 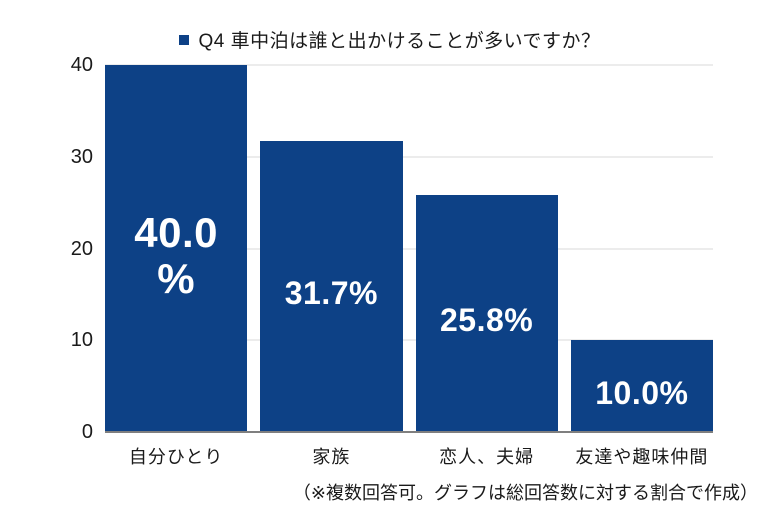 I want to click on y-tick-label-20: 20, so click(x=81, y=248).